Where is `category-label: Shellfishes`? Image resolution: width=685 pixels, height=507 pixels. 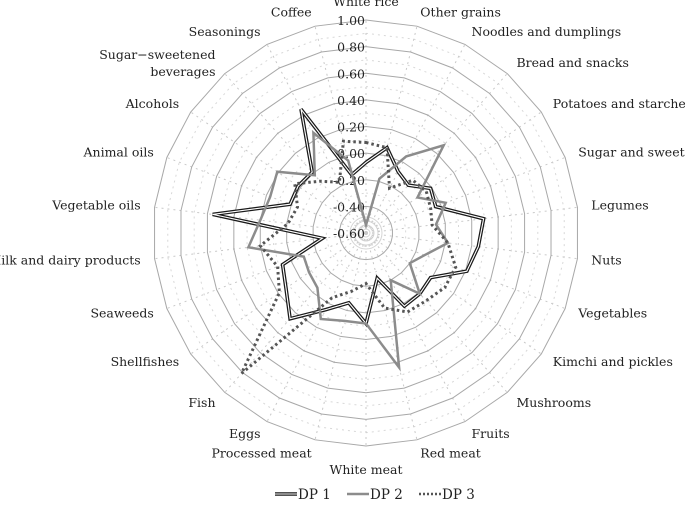 category-label: Shellfishes is located at coordinates (145, 361).